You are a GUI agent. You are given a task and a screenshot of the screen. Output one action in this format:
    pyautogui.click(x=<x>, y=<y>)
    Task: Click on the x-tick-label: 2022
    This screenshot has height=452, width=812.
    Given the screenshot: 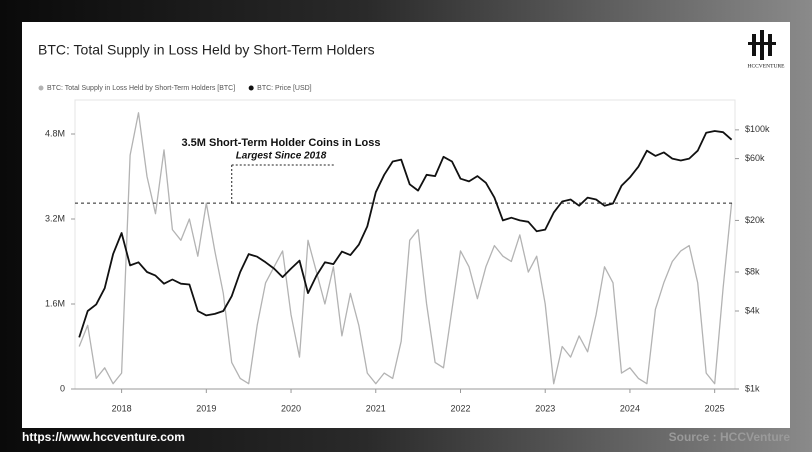 What is the action you would take?
    pyautogui.click(x=460, y=408)
    